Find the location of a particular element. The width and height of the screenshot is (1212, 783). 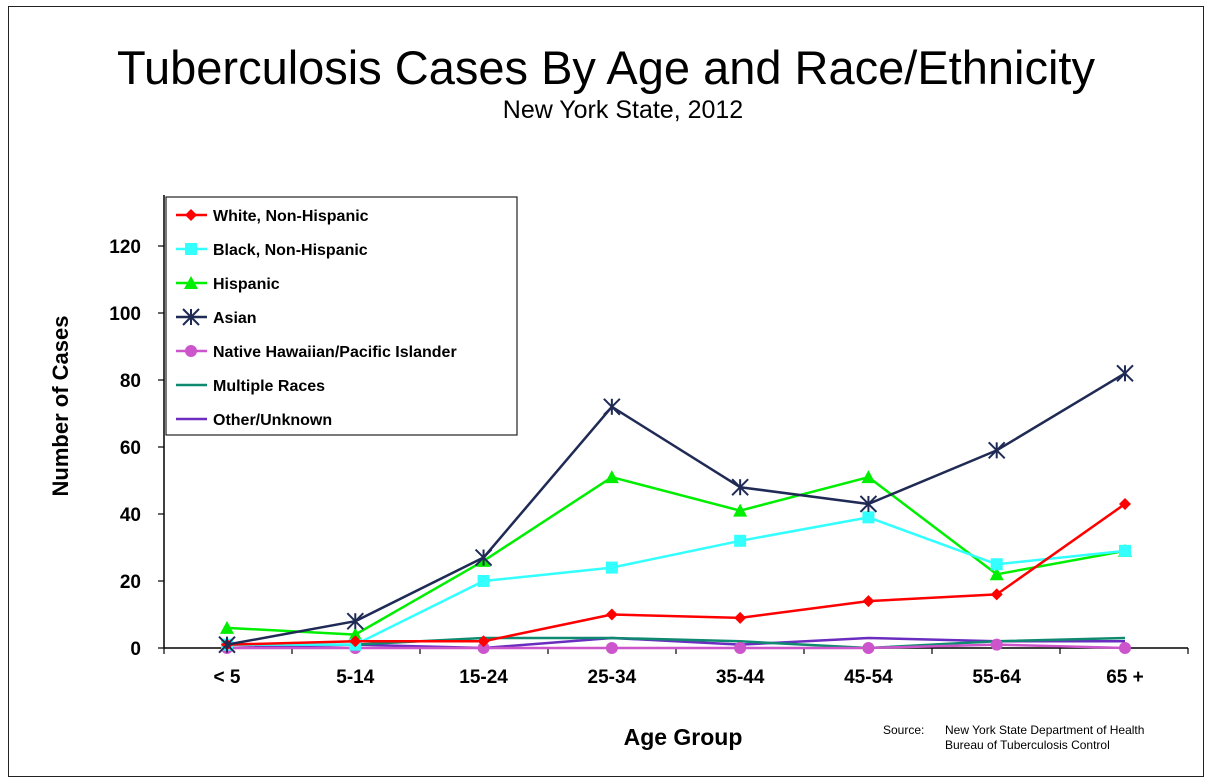

source-label: Source: is located at coordinates (904, 730).